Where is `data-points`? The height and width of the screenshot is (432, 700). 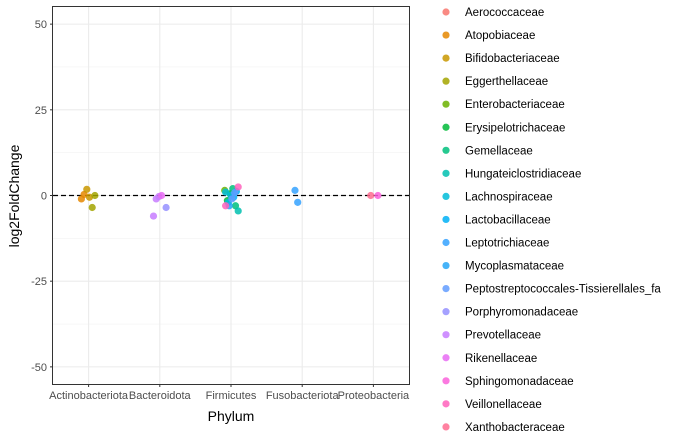
data-points is located at coordinates (229, 201).